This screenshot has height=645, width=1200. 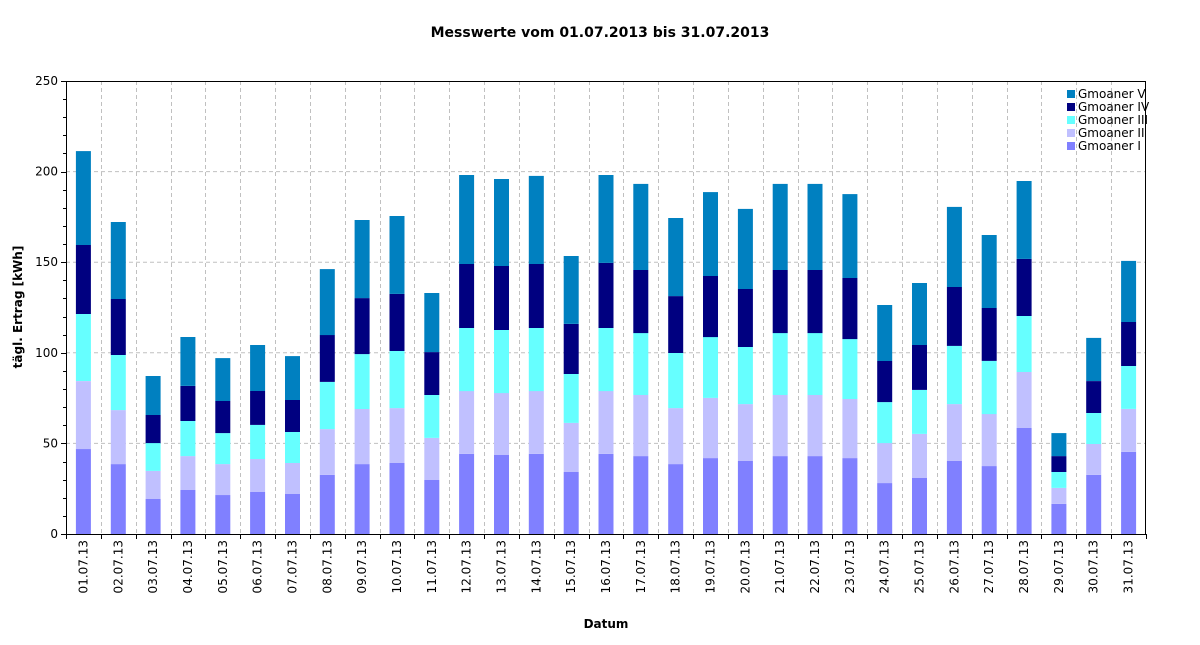 I want to click on x-tick-label: 04.07.13, so click(x=188, y=566).